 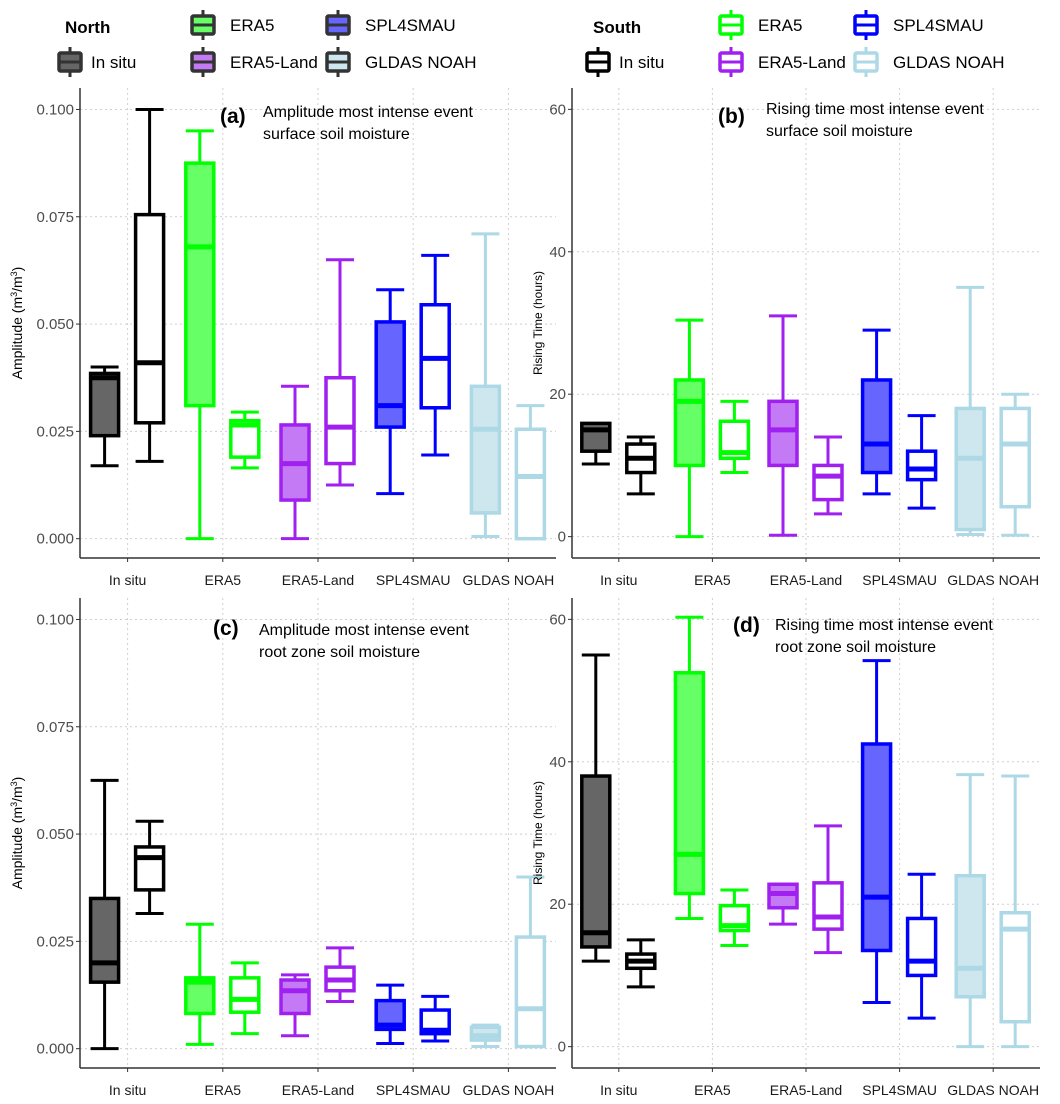 What do you see at coordinates (884, 625) in the screenshot?
I see `panel-title-line: Rising time most intense event` at bounding box center [884, 625].